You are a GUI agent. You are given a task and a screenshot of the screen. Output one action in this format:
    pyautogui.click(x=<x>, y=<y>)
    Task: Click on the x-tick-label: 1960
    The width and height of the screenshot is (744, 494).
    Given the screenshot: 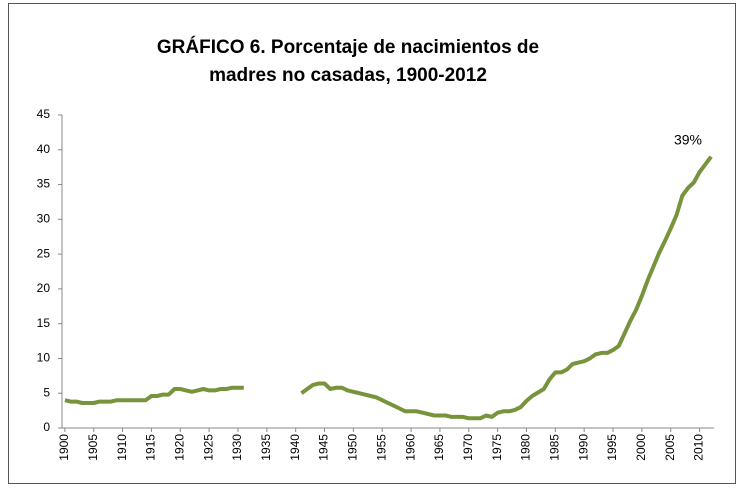 What is the action you would take?
    pyautogui.click(x=410, y=447)
    